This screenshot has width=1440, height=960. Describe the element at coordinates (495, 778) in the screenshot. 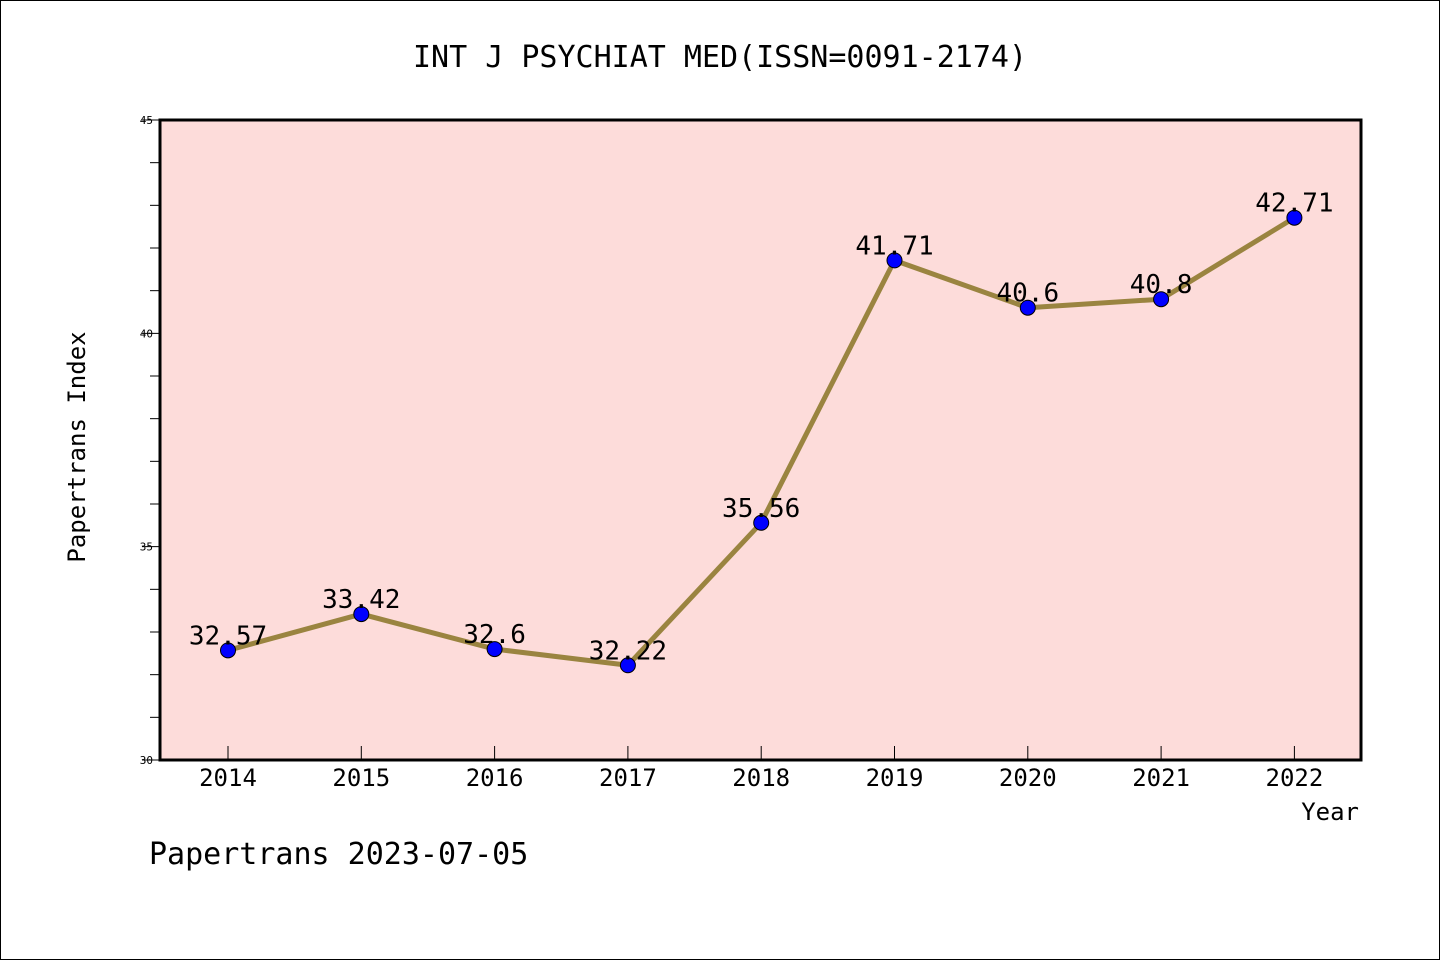

I see `x-tick-label: 2016` at that location.